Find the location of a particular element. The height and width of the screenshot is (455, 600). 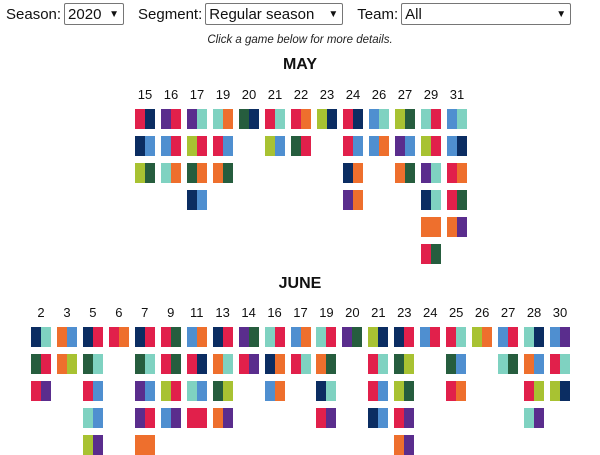

team-select: All ▼ is located at coordinates (486, 14).